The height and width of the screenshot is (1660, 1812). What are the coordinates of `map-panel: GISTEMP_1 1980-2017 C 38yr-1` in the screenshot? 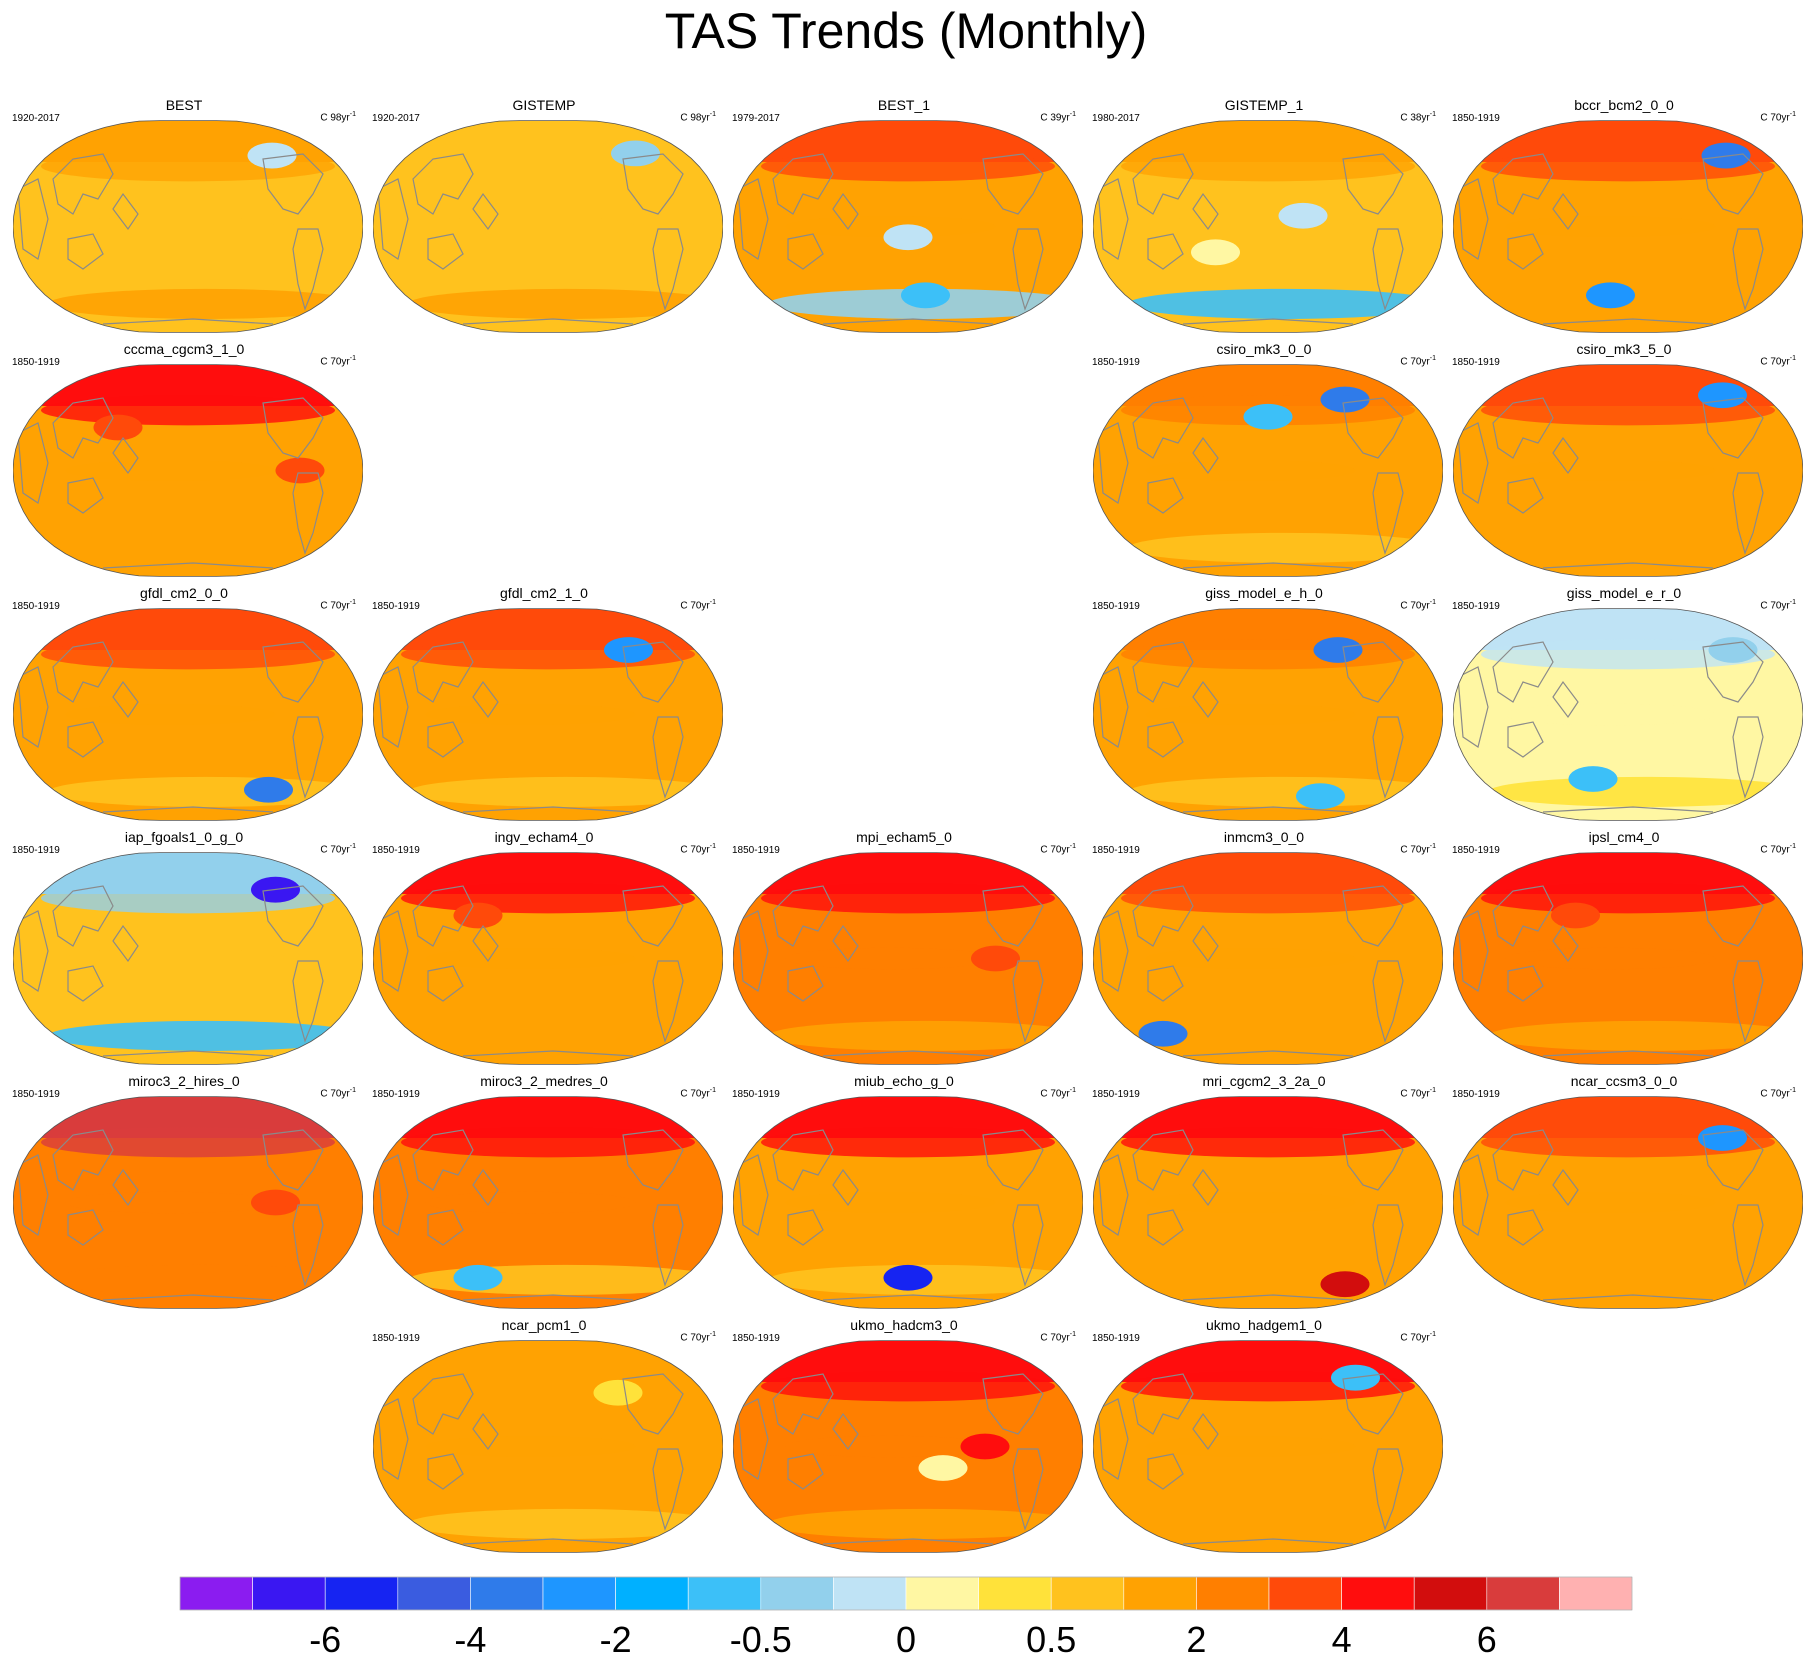 It's located at (1264, 217).